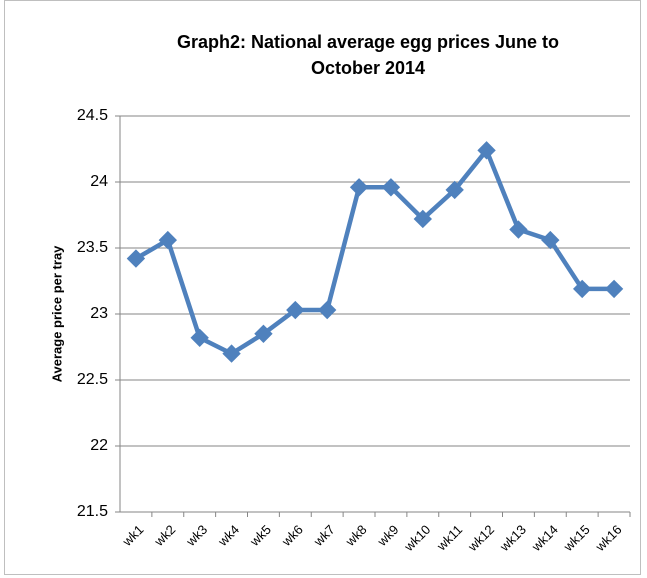 This screenshot has width=647, height=578. What do you see at coordinates (92, 115) in the screenshot?
I see `y-tick-label: 24.5` at bounding box center [92, 115].